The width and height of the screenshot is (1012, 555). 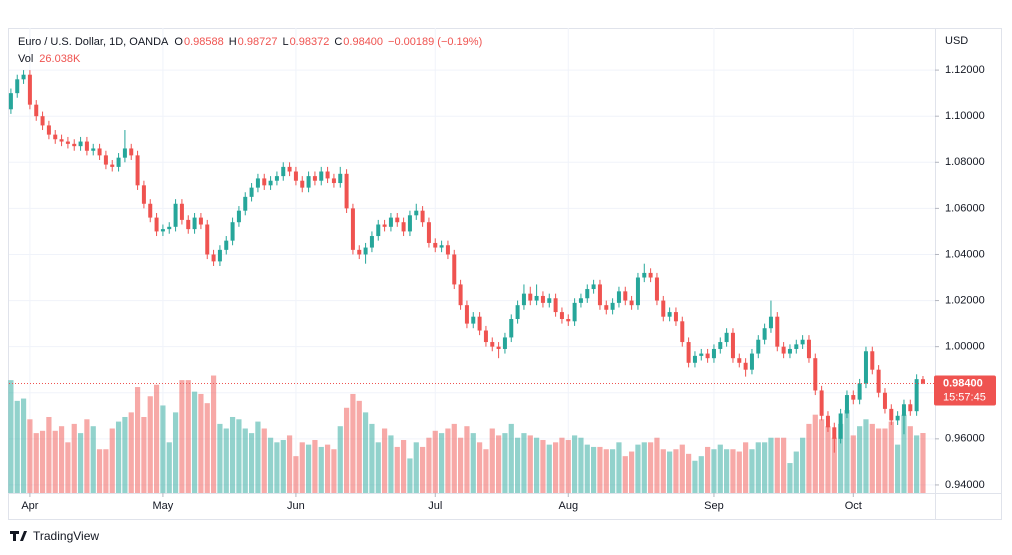 What do you see at coordinates (285, 42) in the screenshot?
I see `ohlc-key: L` at bounding box center [285, 42].